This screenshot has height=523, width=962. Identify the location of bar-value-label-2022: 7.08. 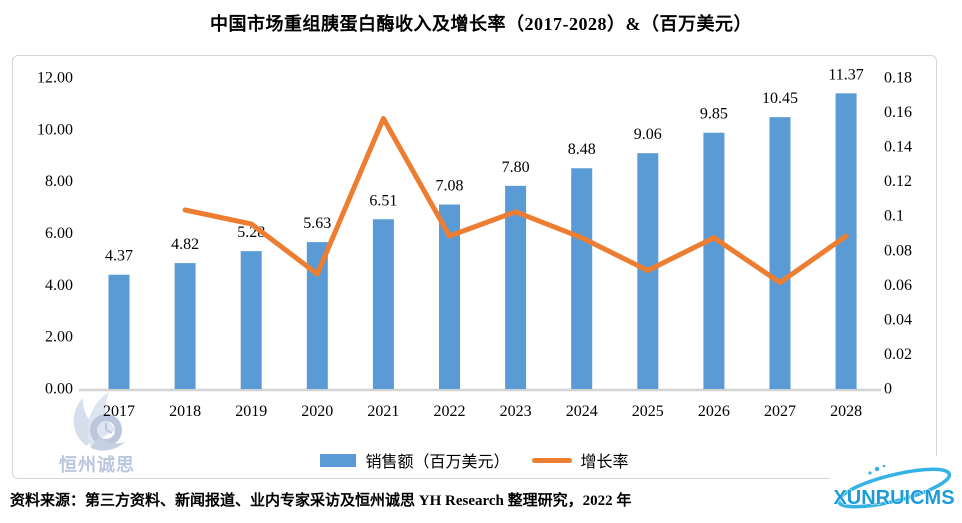
(450, 186).